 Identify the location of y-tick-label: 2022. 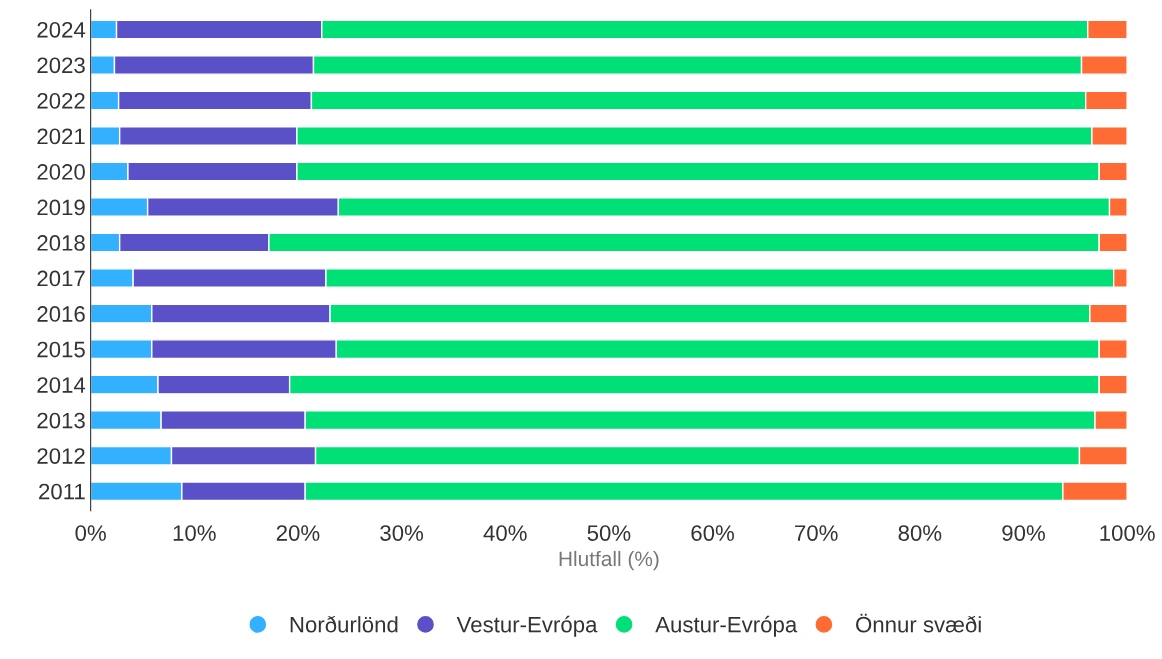
(61, 101).